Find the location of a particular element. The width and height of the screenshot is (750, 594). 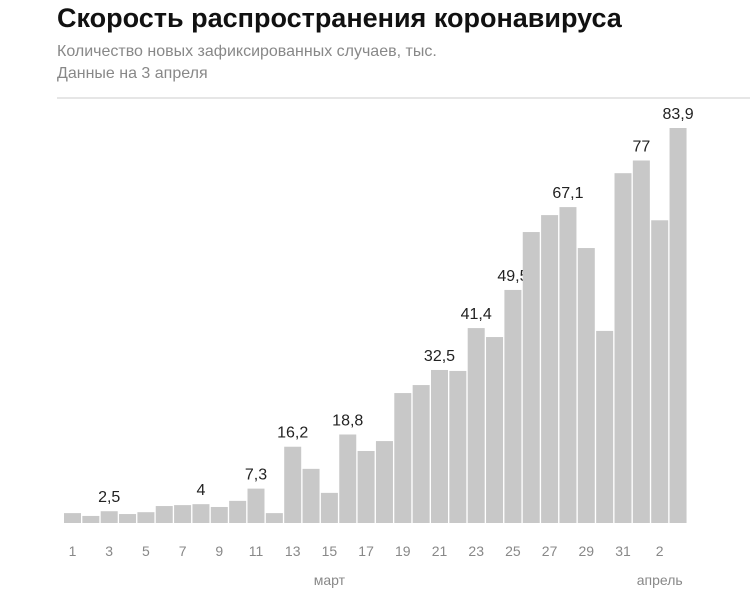

x-tick-label: 3 is located at coordinates (109, 551).